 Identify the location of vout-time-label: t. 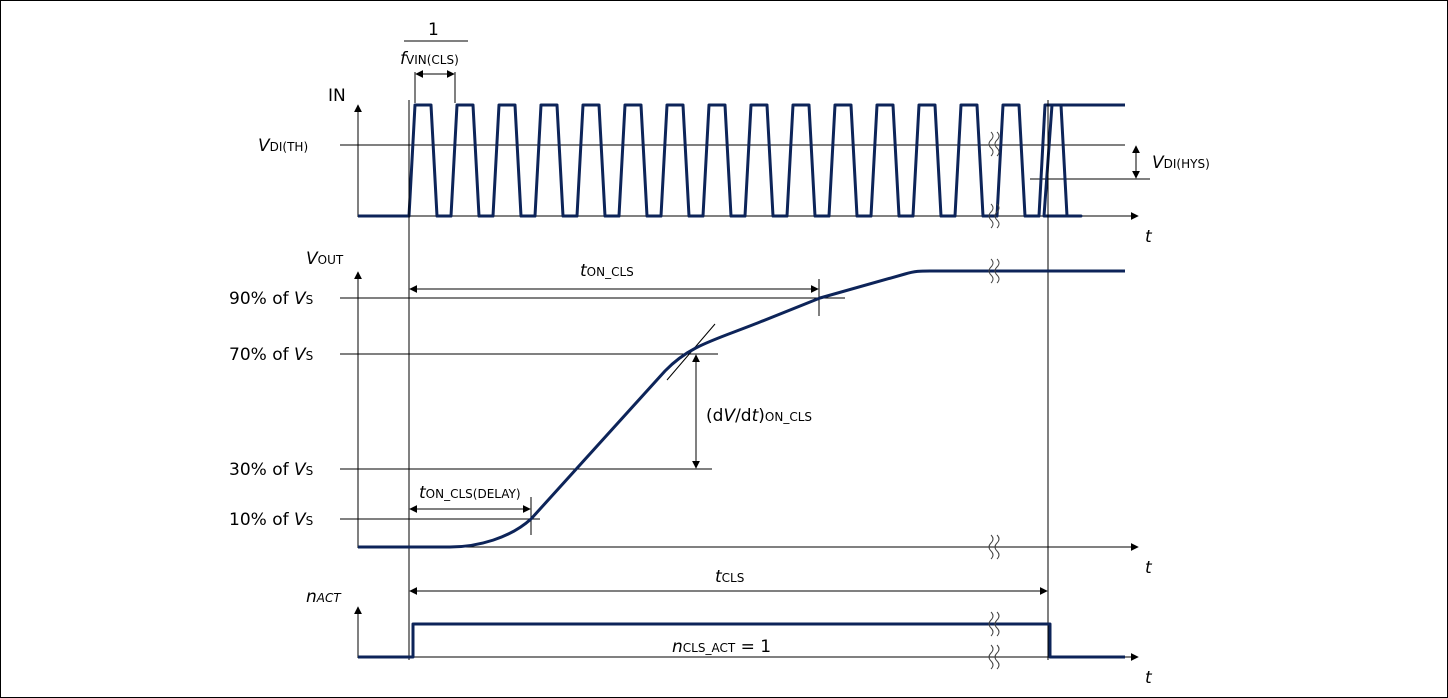
(1149, 568).